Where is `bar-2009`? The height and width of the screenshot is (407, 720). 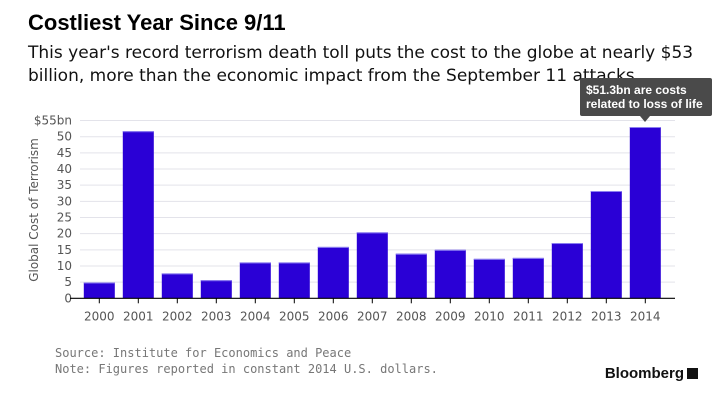 bar-2009 is located at coordinates (450, 274).